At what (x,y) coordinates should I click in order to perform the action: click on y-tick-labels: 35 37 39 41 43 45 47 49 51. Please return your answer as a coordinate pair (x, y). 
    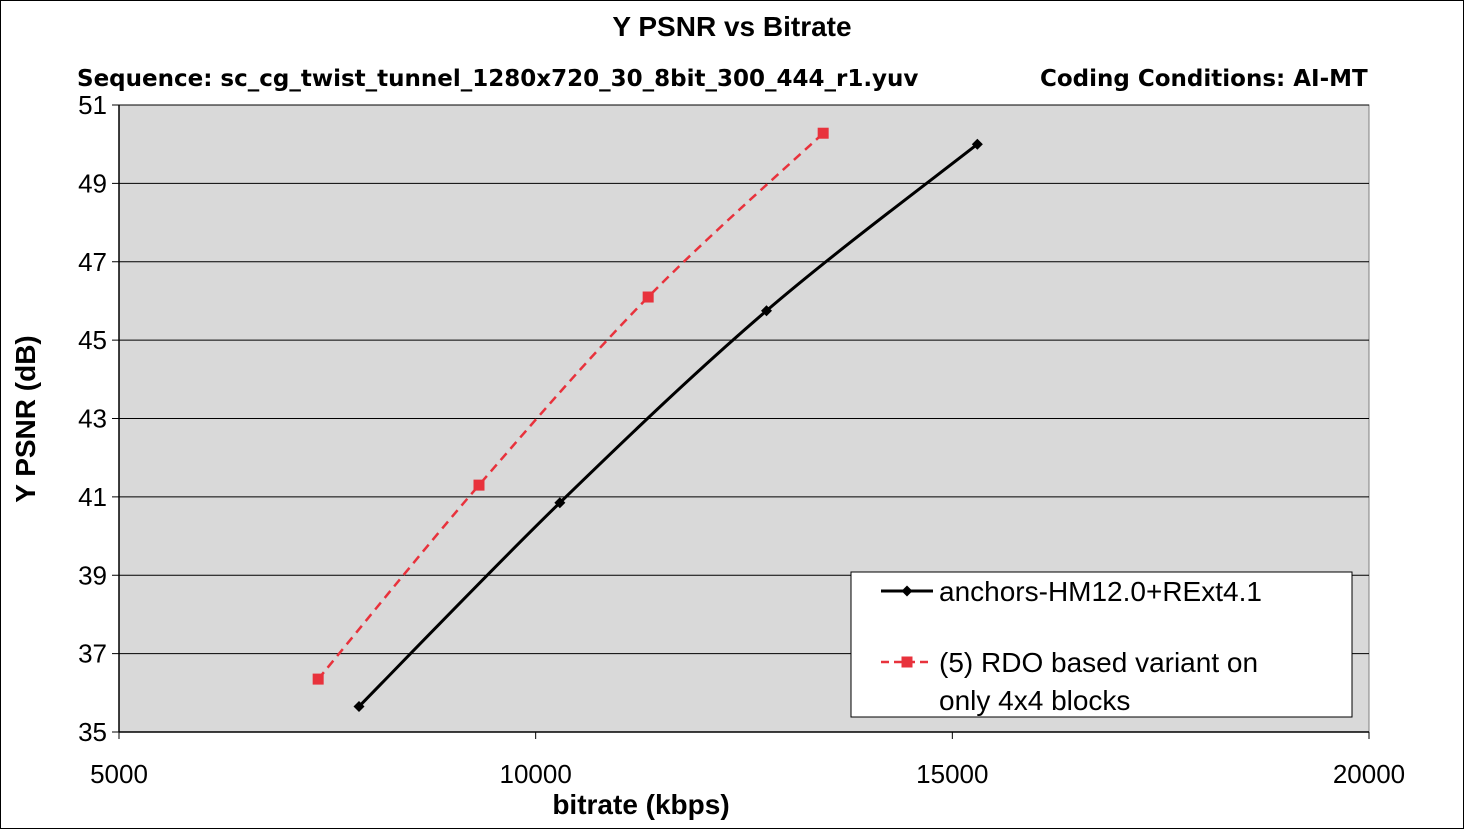
    Looking at the image, I should click on (92, 418).